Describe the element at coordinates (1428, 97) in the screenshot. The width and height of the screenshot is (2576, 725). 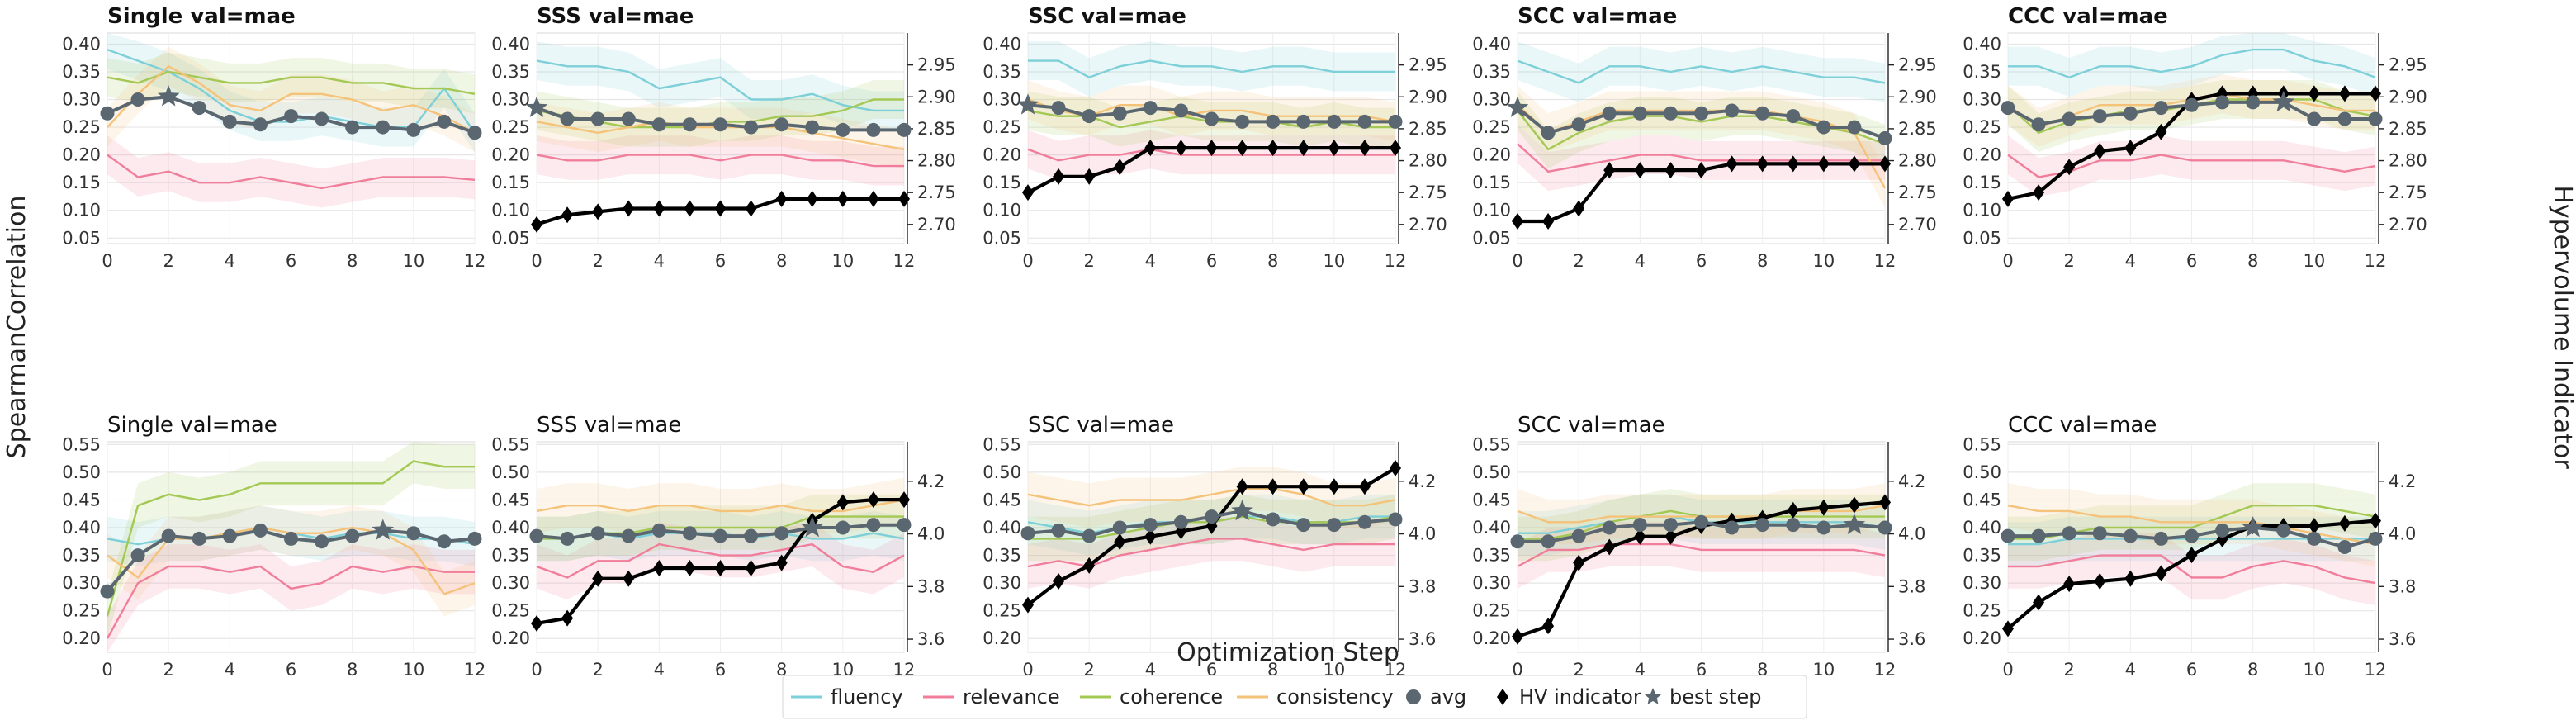
I see `hv-tick-label: 2.90` at that location.